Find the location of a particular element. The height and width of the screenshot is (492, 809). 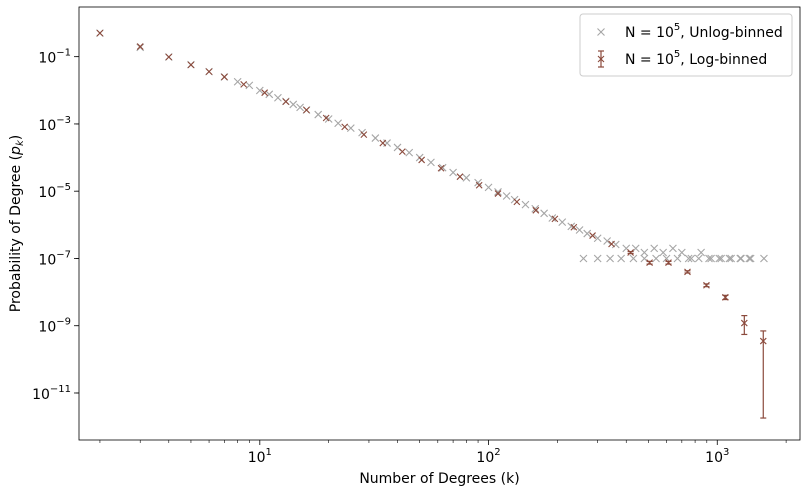

legend-marker-log is located at coordinates (601, 59).